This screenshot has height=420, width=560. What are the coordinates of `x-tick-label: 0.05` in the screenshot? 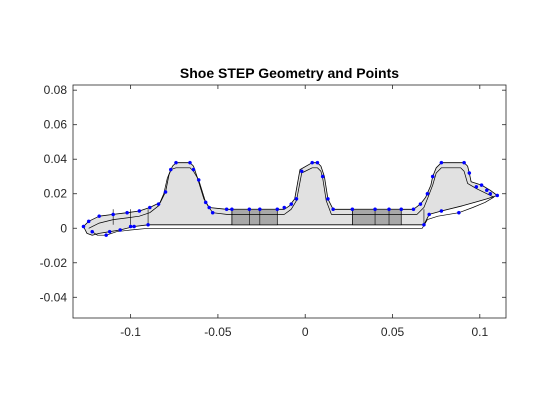 It's located at (393, 332).